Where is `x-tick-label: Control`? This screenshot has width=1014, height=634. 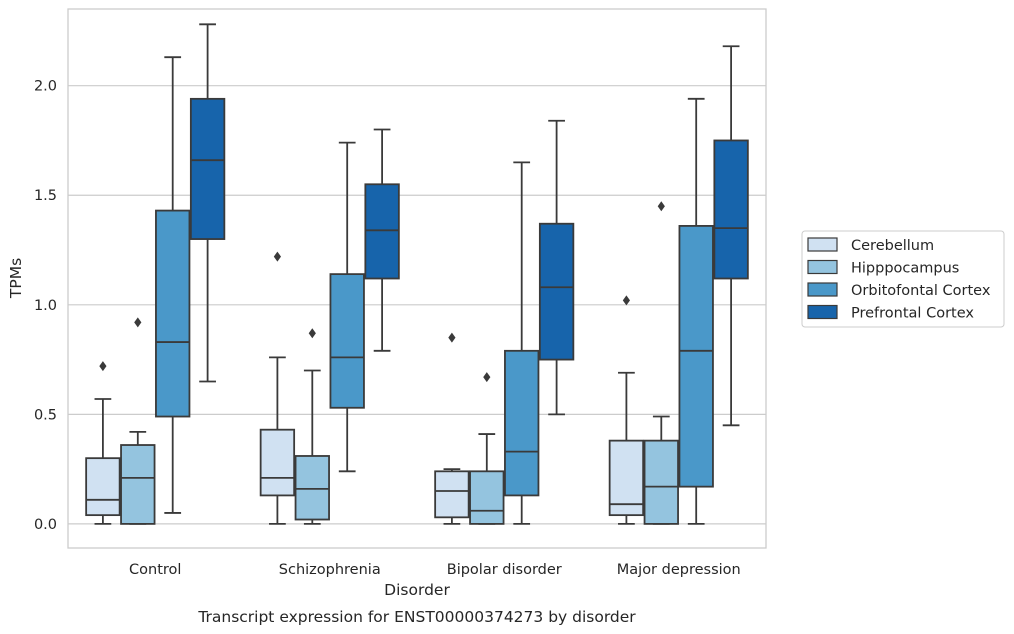
x-tick-label: Control is located at coordinates (155, 570).